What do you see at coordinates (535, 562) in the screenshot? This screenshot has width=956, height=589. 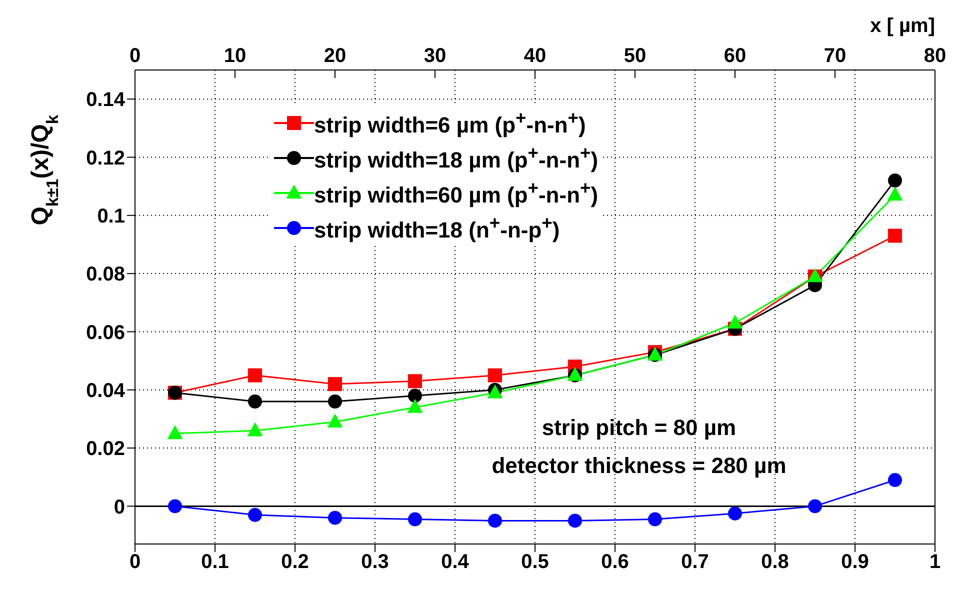 I see `x-tick-label: 0.5` at bounding box center [535, 562].